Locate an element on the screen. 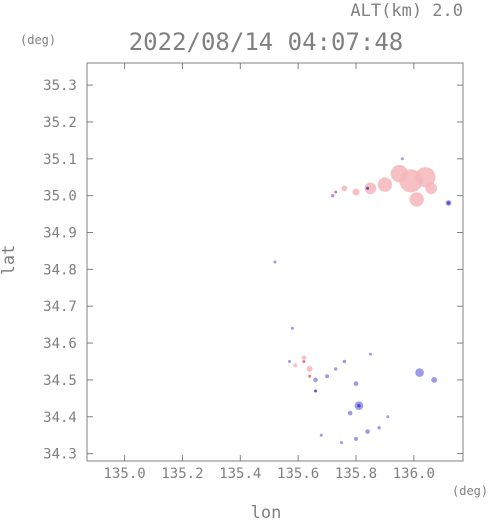  y-tick-label: 34.5 is located at coordinates (60, 381).